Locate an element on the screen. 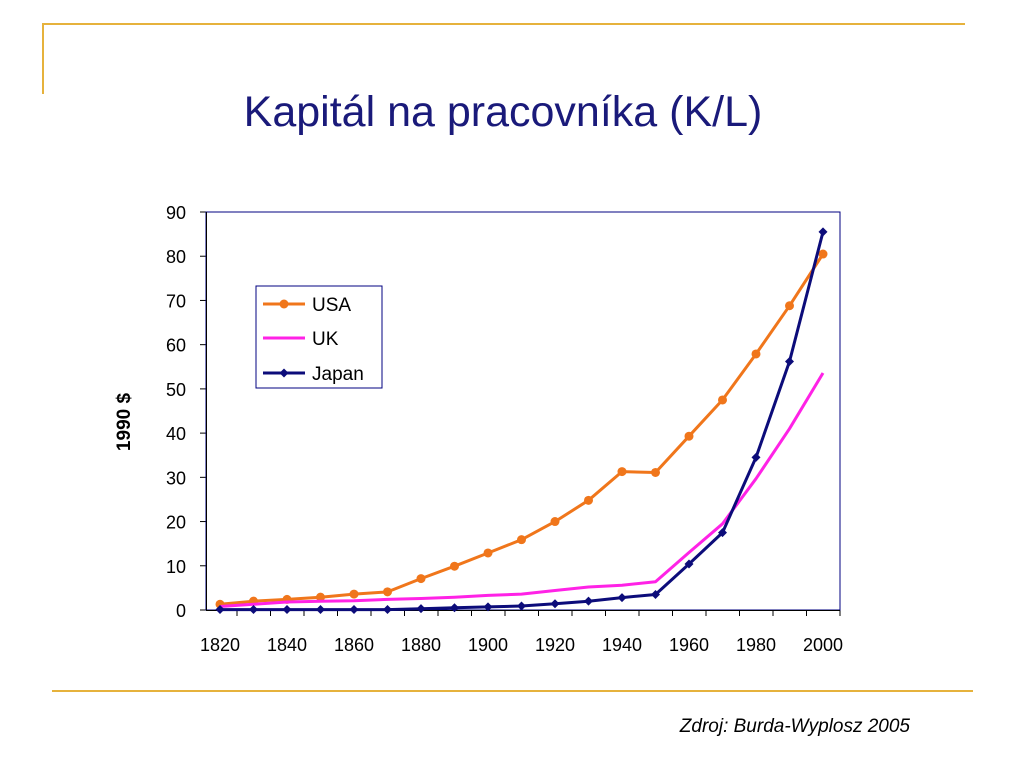 The height and width of the screenshot is (768, 1024). legend-item-uk: UK is located at coordinates (301, 339).